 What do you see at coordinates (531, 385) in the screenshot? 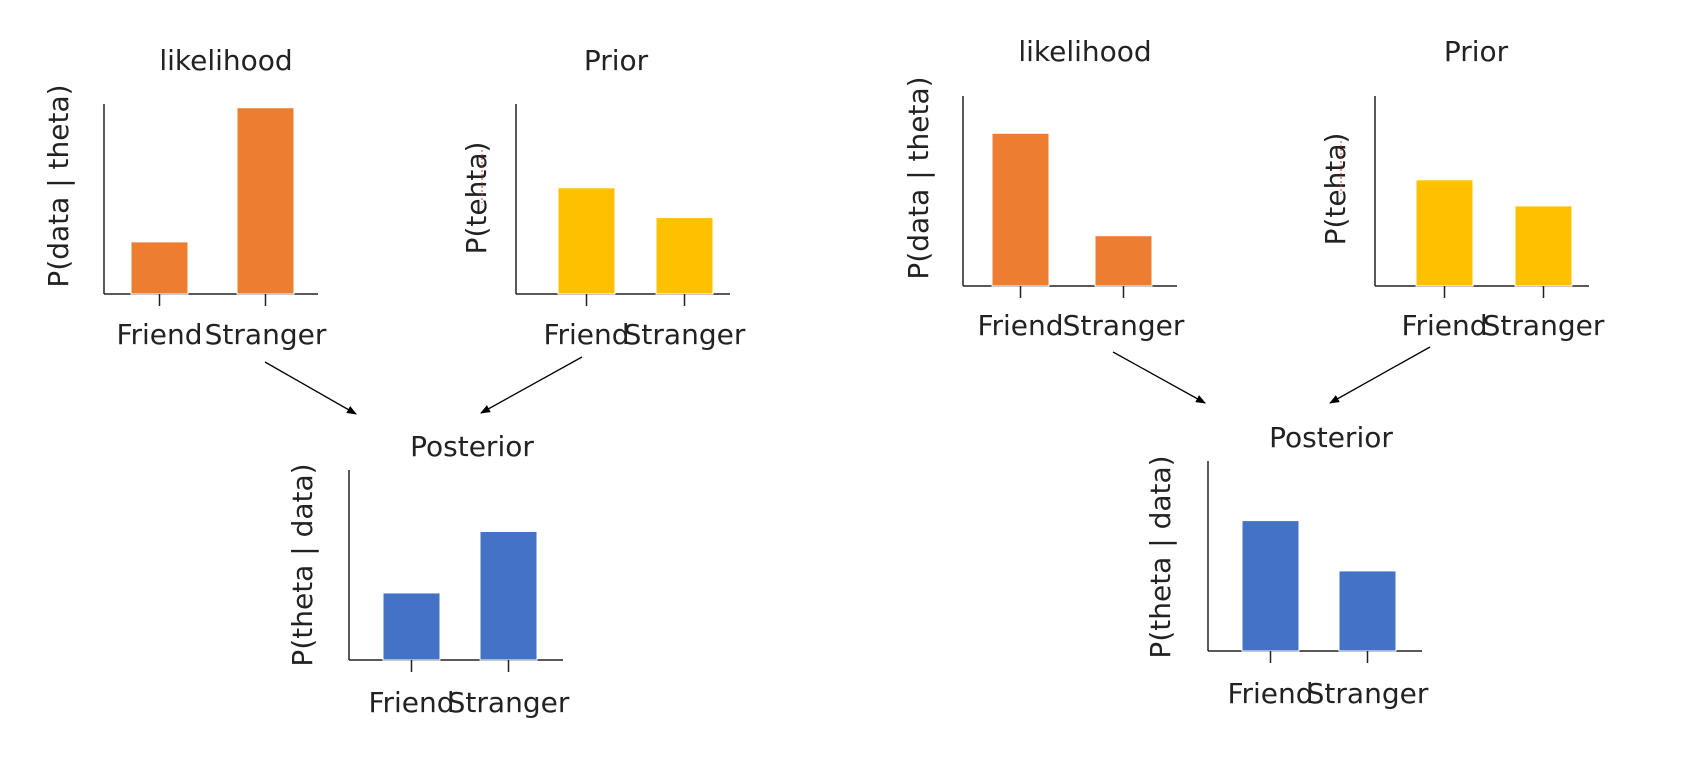
I see `arrow-prior-to-posterior-left` at bounding box center [531, 385].